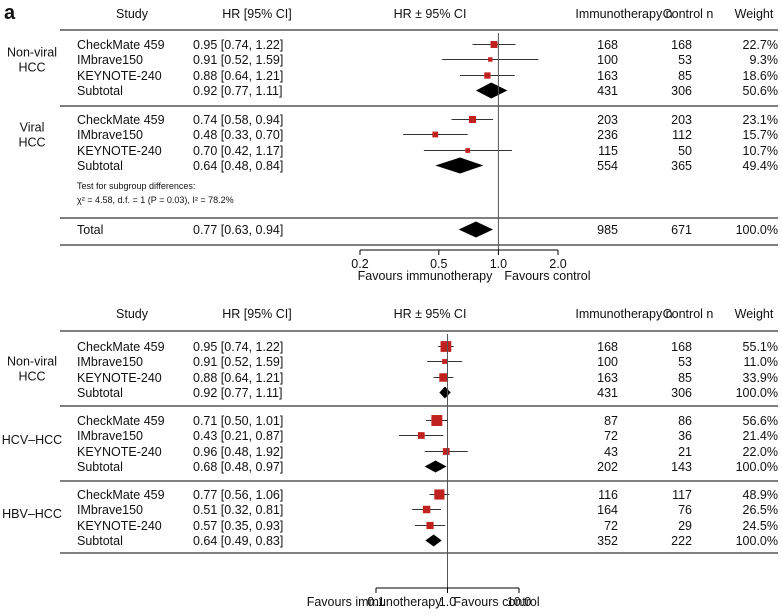 The width and height of the screenshot is (782, 615). What do you see at coordinates (557, 264) in the screenshot?
I see `x-tick-label: 2.0` at bounding box center [557, 264].